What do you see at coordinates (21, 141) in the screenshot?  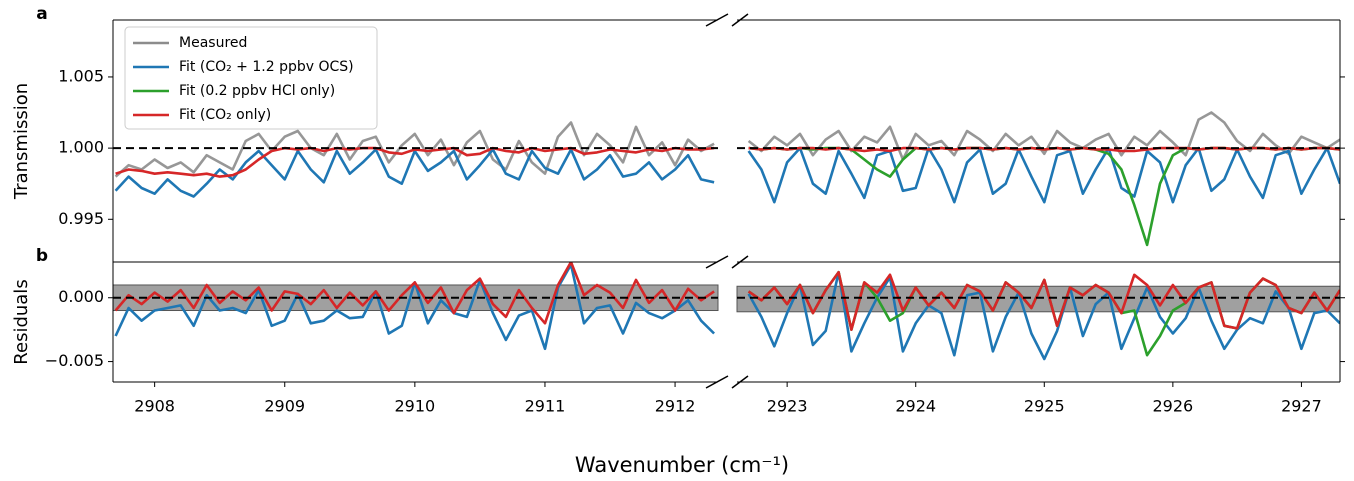 I see `y-axis-label: Transmission` at bounding box center [21, 141].